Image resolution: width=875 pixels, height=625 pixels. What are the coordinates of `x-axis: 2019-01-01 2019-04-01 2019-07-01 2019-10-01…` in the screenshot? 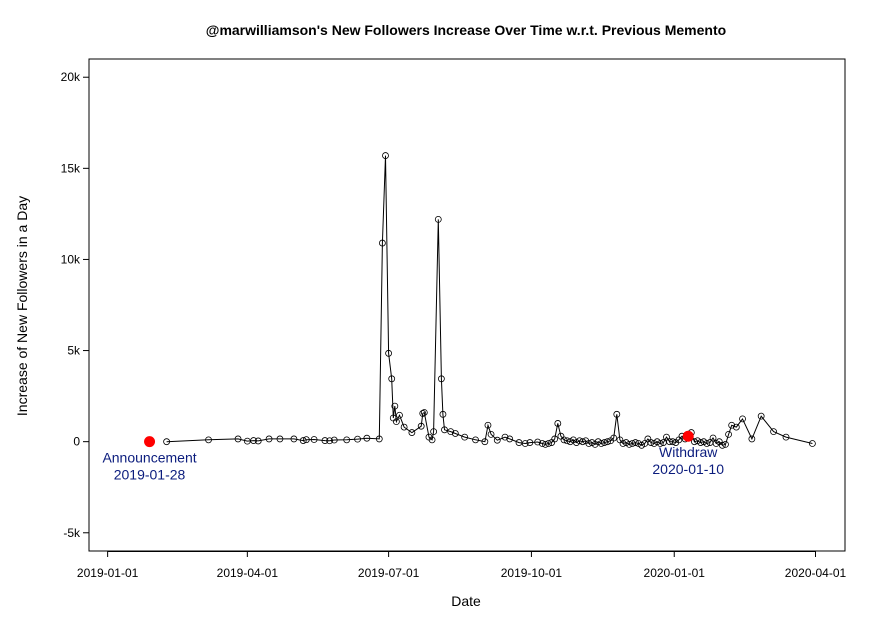 It's located at (462, 565).